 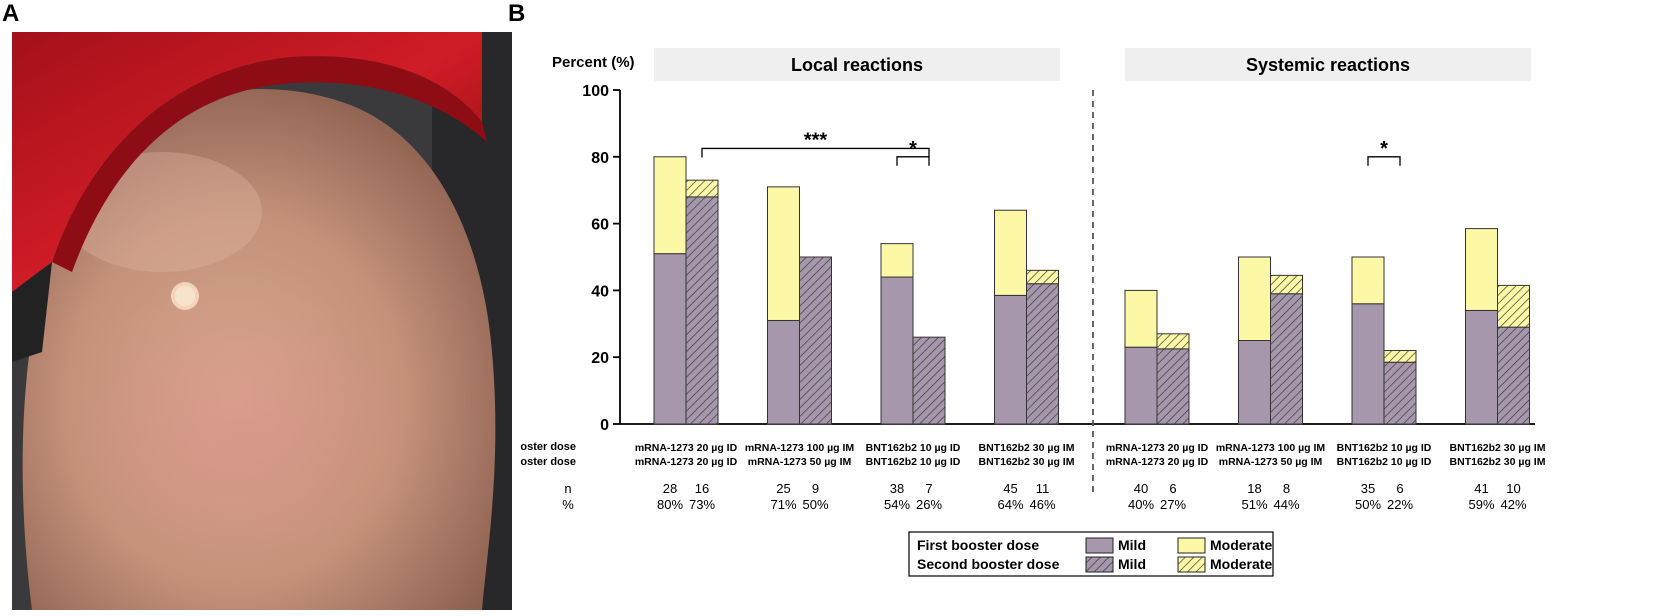 What do you see at coordinates (1191, 564) in the screenshot?
I see `legend-swatch-moderate-second` at bounding box center [1191, 564].